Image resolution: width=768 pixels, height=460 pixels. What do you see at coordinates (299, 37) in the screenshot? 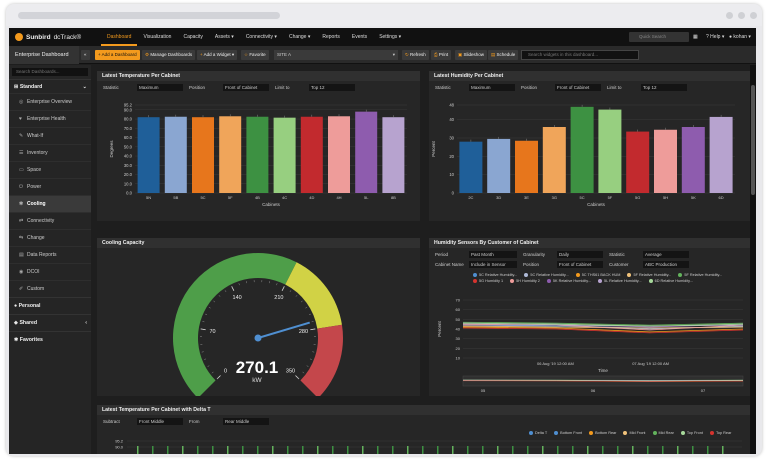
I see `nav-item-5: Change ▾` at bounding box center [299, 37].